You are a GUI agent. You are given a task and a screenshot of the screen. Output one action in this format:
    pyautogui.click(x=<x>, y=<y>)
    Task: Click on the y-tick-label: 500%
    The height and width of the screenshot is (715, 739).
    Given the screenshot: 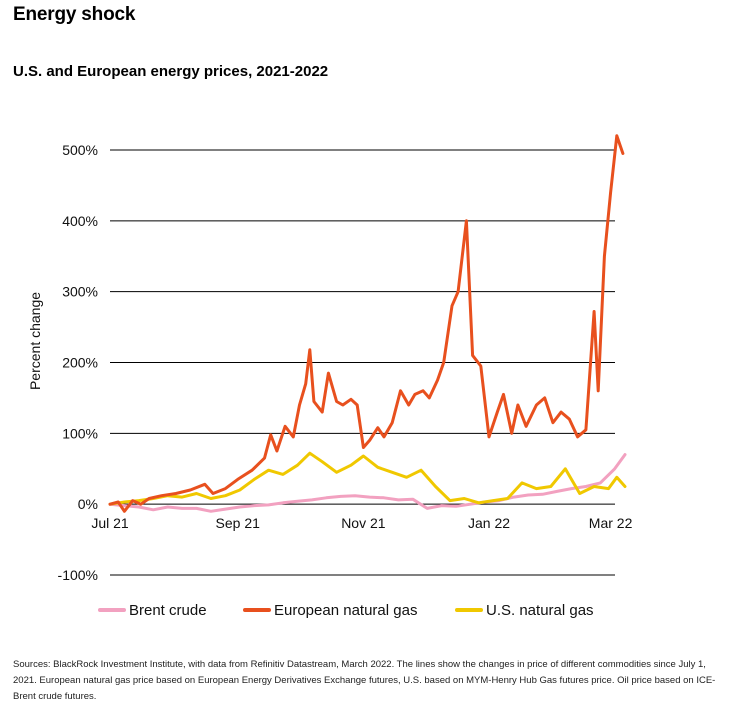 What is the action you would take?
    pyautogui.click(x=80, y=150)
    